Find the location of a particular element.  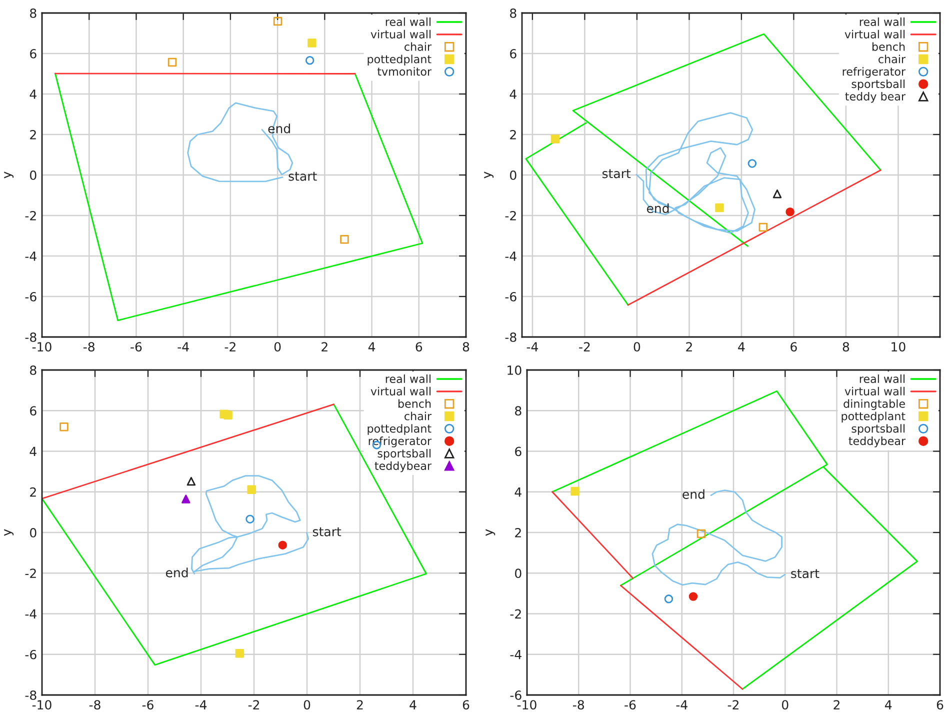

legend-label: teddy bear is located at coordinates (875, 97).